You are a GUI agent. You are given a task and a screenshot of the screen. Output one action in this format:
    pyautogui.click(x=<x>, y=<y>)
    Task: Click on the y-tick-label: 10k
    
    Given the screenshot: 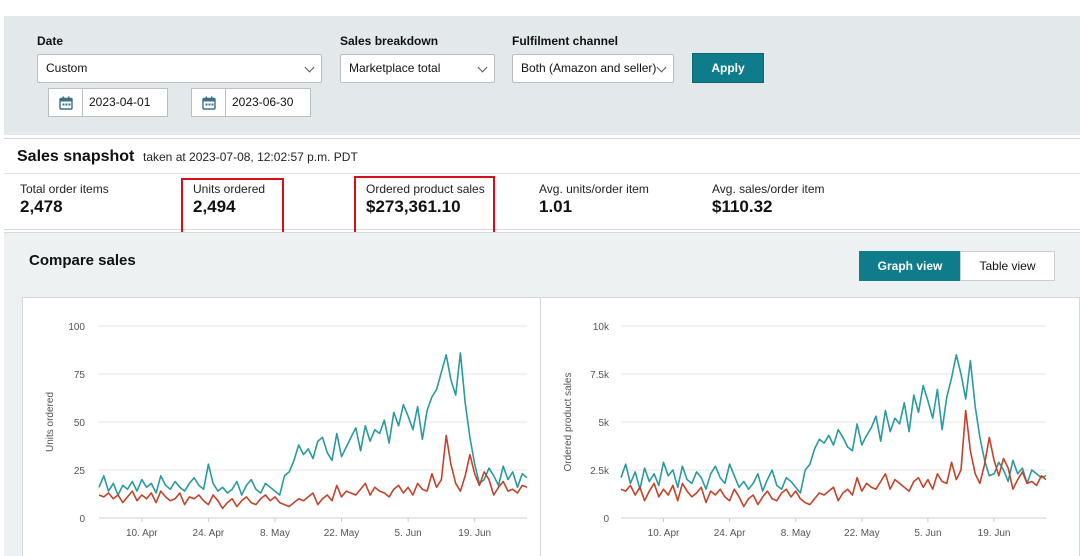 What is the action you would take?
    pyautogui.click(x=601, y=327)
    